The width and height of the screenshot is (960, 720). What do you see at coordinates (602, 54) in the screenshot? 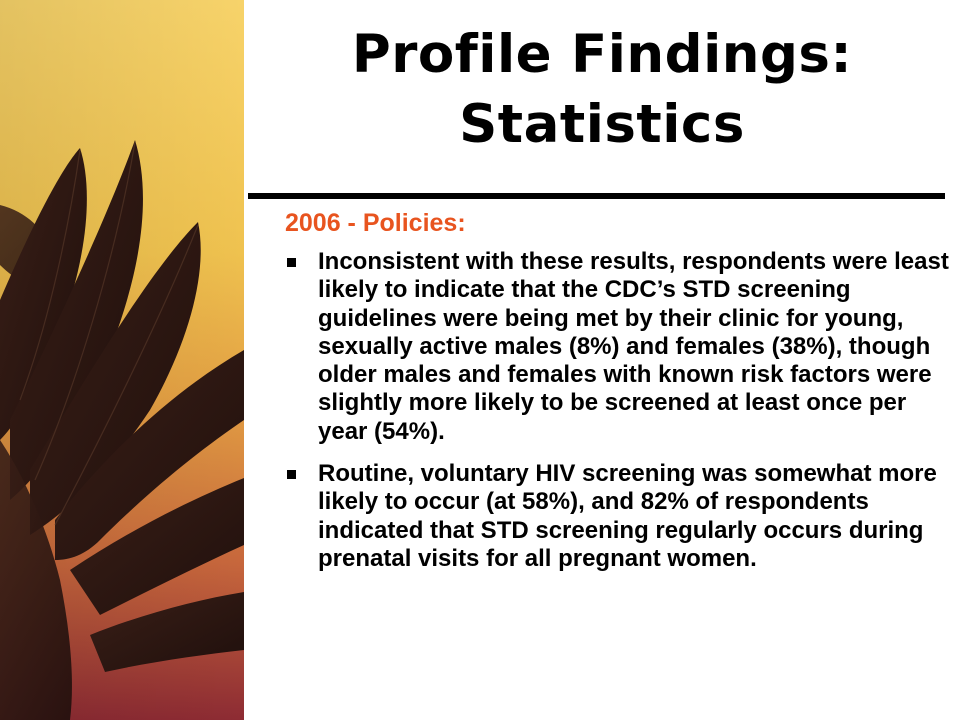
I see `title-line-1: Profile Findings:` at bounding box center [602, 54].